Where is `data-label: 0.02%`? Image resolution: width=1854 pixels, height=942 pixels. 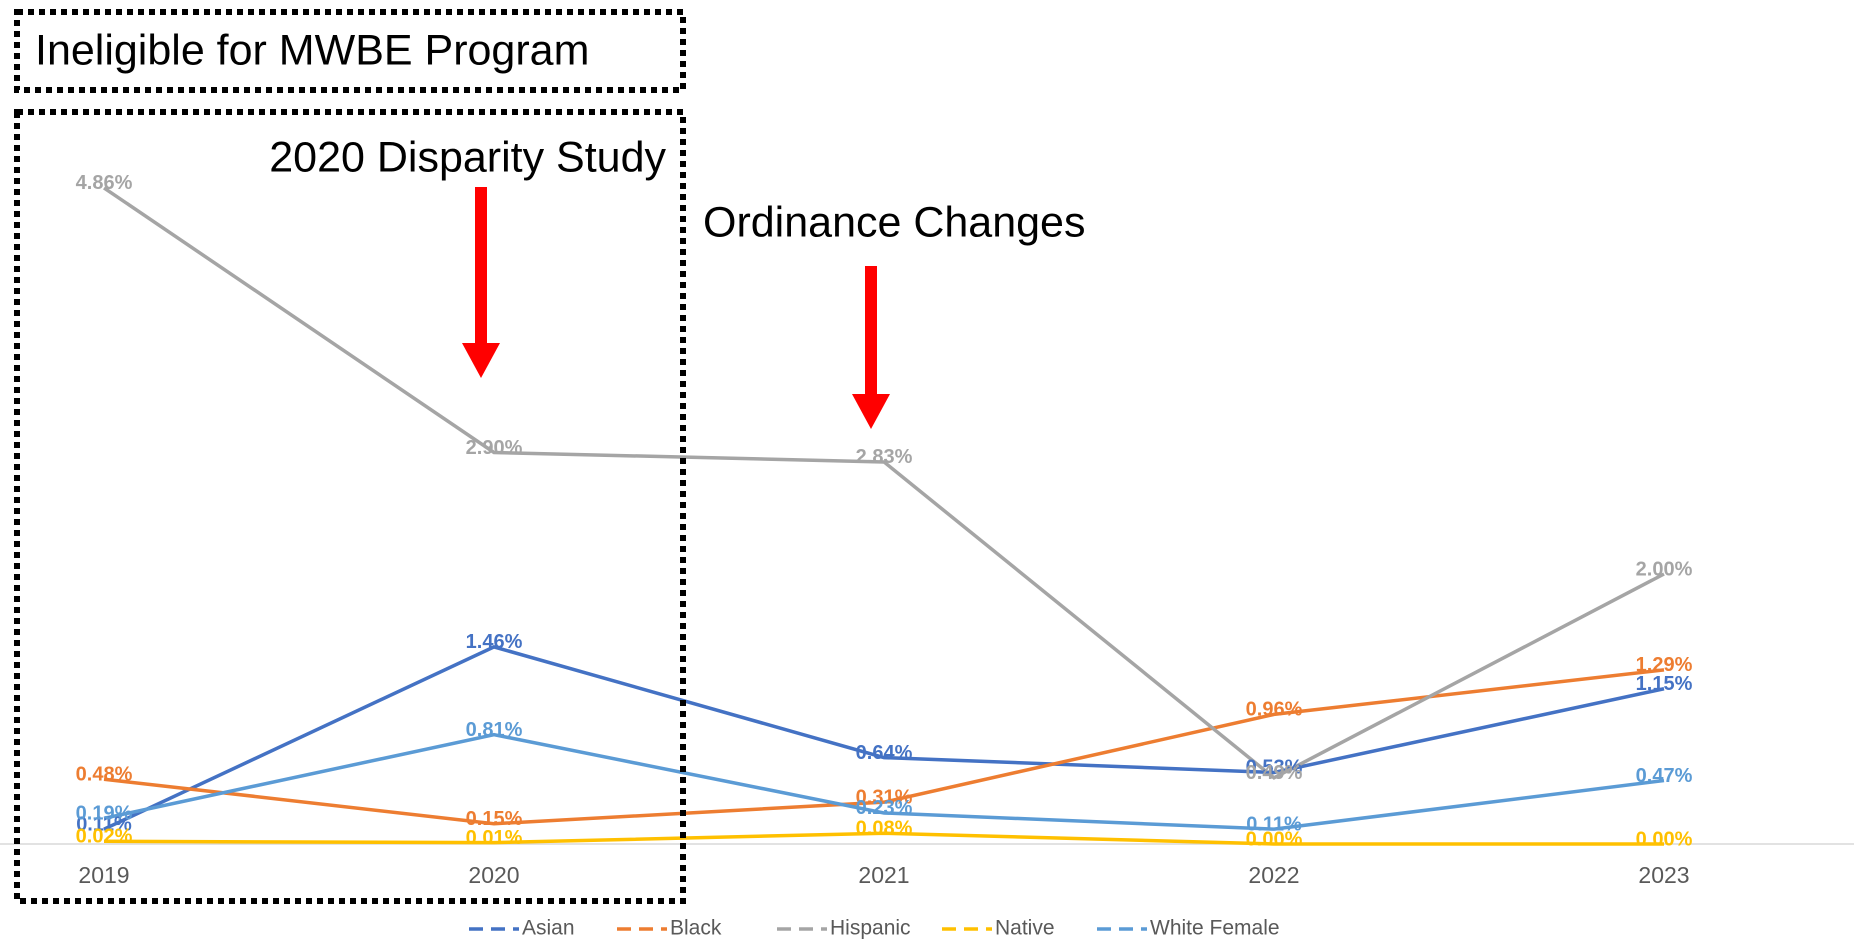 data-label: 0.02% is located at coordinates (104, 837).